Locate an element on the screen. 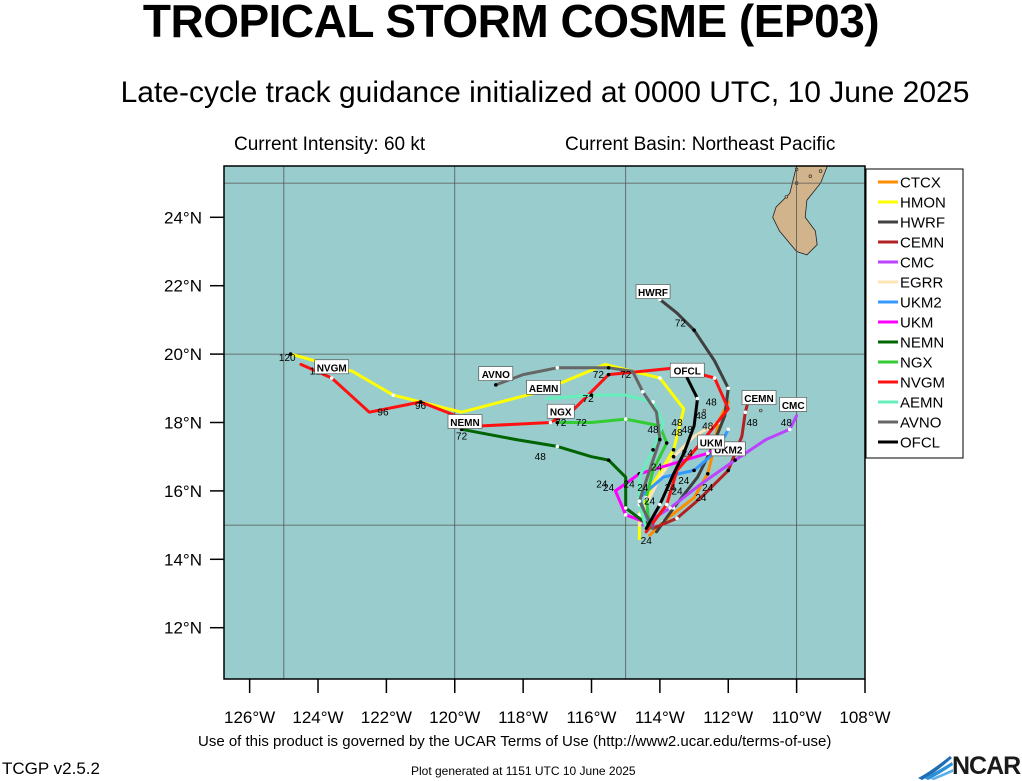 The height and width of the screenshot is (781, 1022). legend-label-nvgm: NVGM is located at coordinates (922, 383).